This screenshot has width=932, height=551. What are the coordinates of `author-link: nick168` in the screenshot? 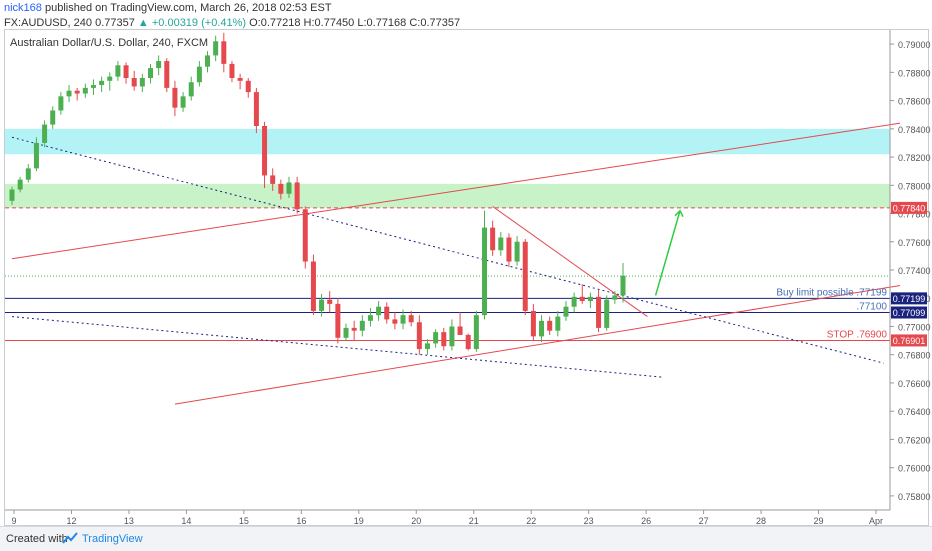 It's located at (23, 8).